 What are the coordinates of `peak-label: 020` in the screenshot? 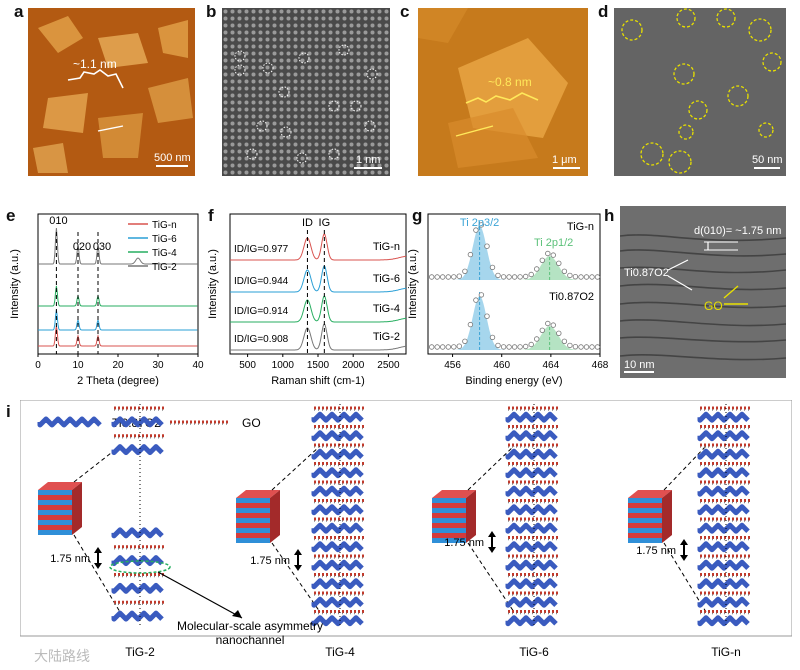 It's located at (82, 247).